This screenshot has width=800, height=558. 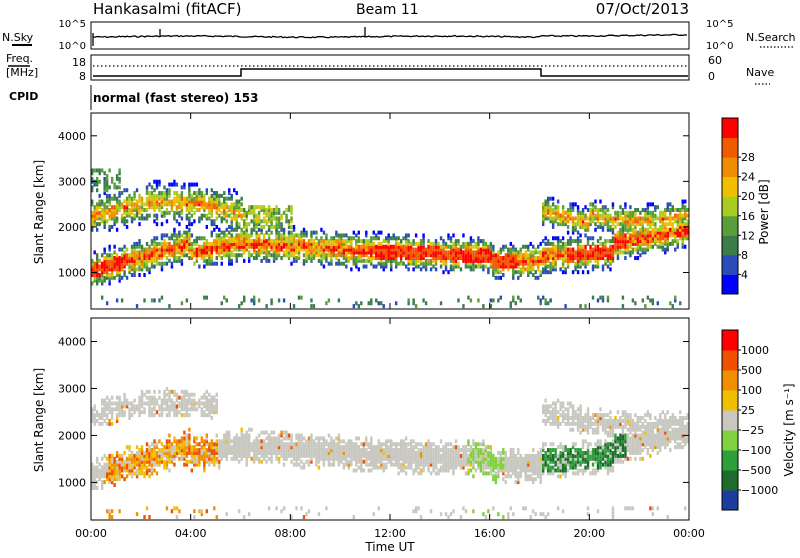 I want to click on velocity-ylabel: Slant Range [km], so click(x=39, y=420).